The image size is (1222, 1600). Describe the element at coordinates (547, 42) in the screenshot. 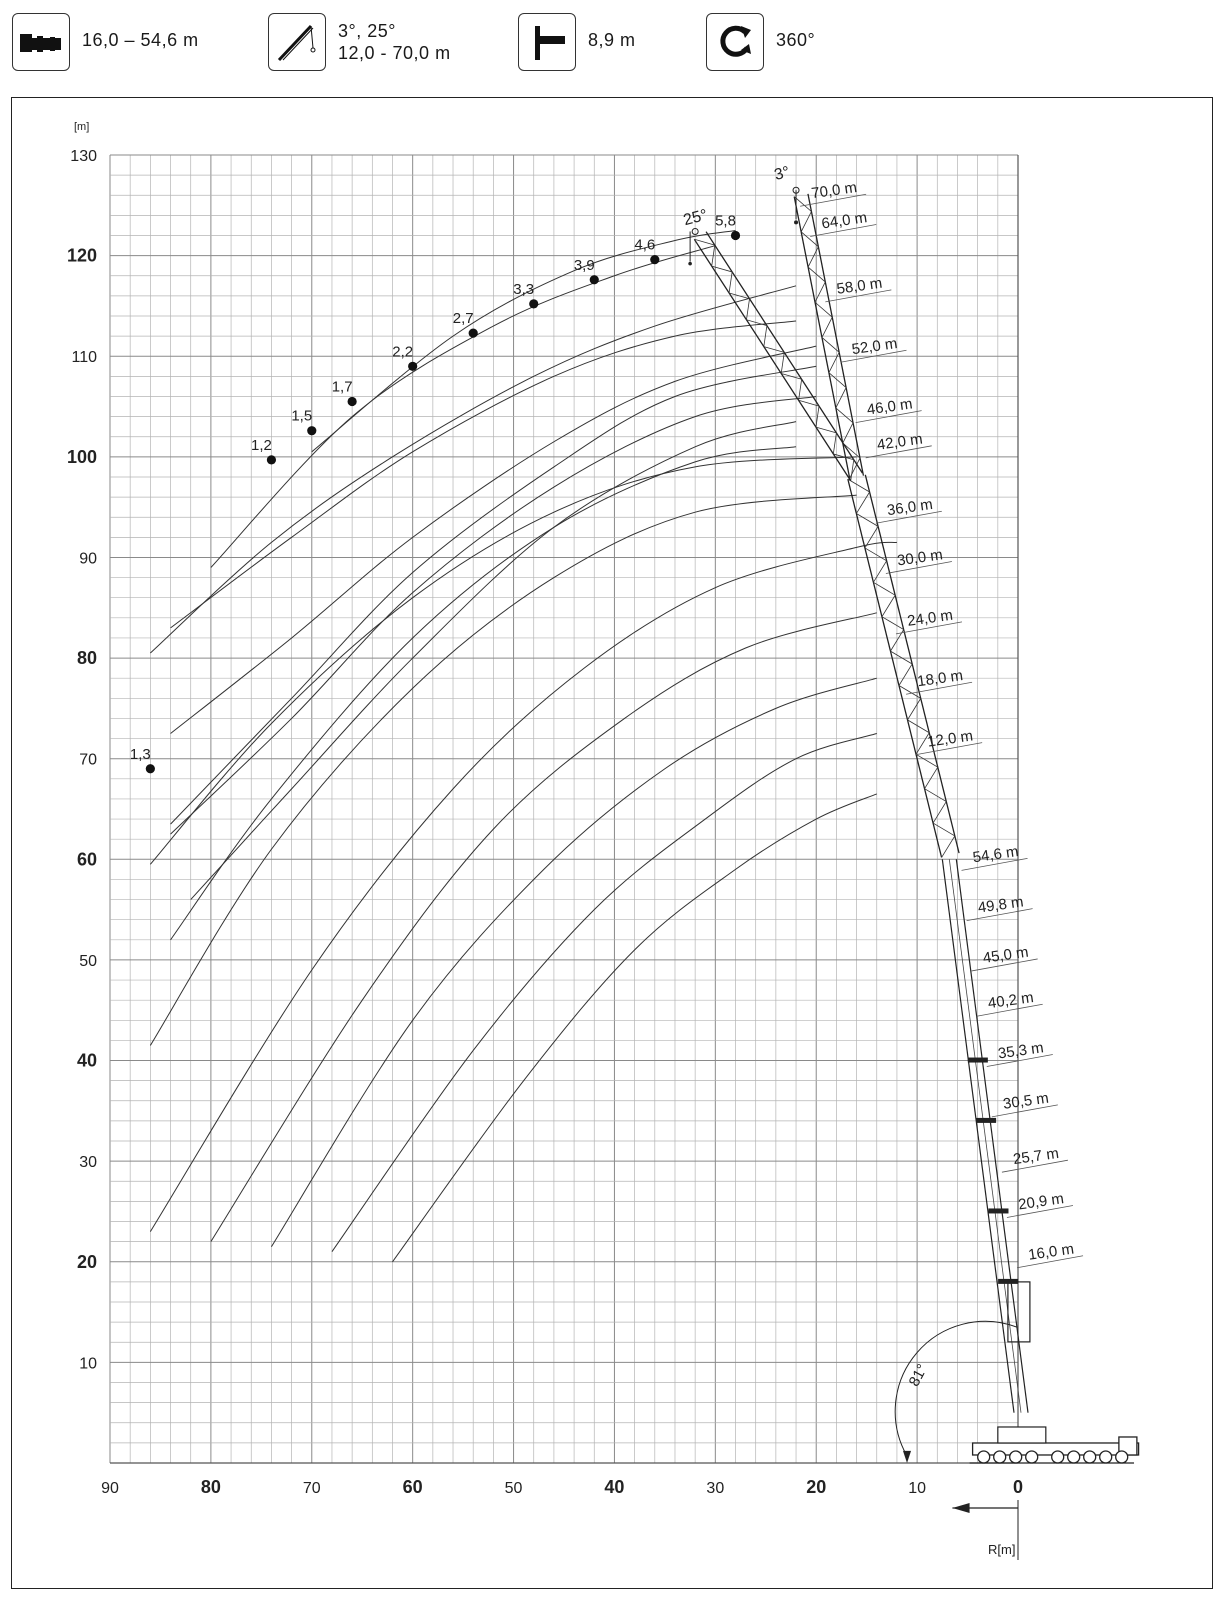

I see `boom-offset-icon` at that location.